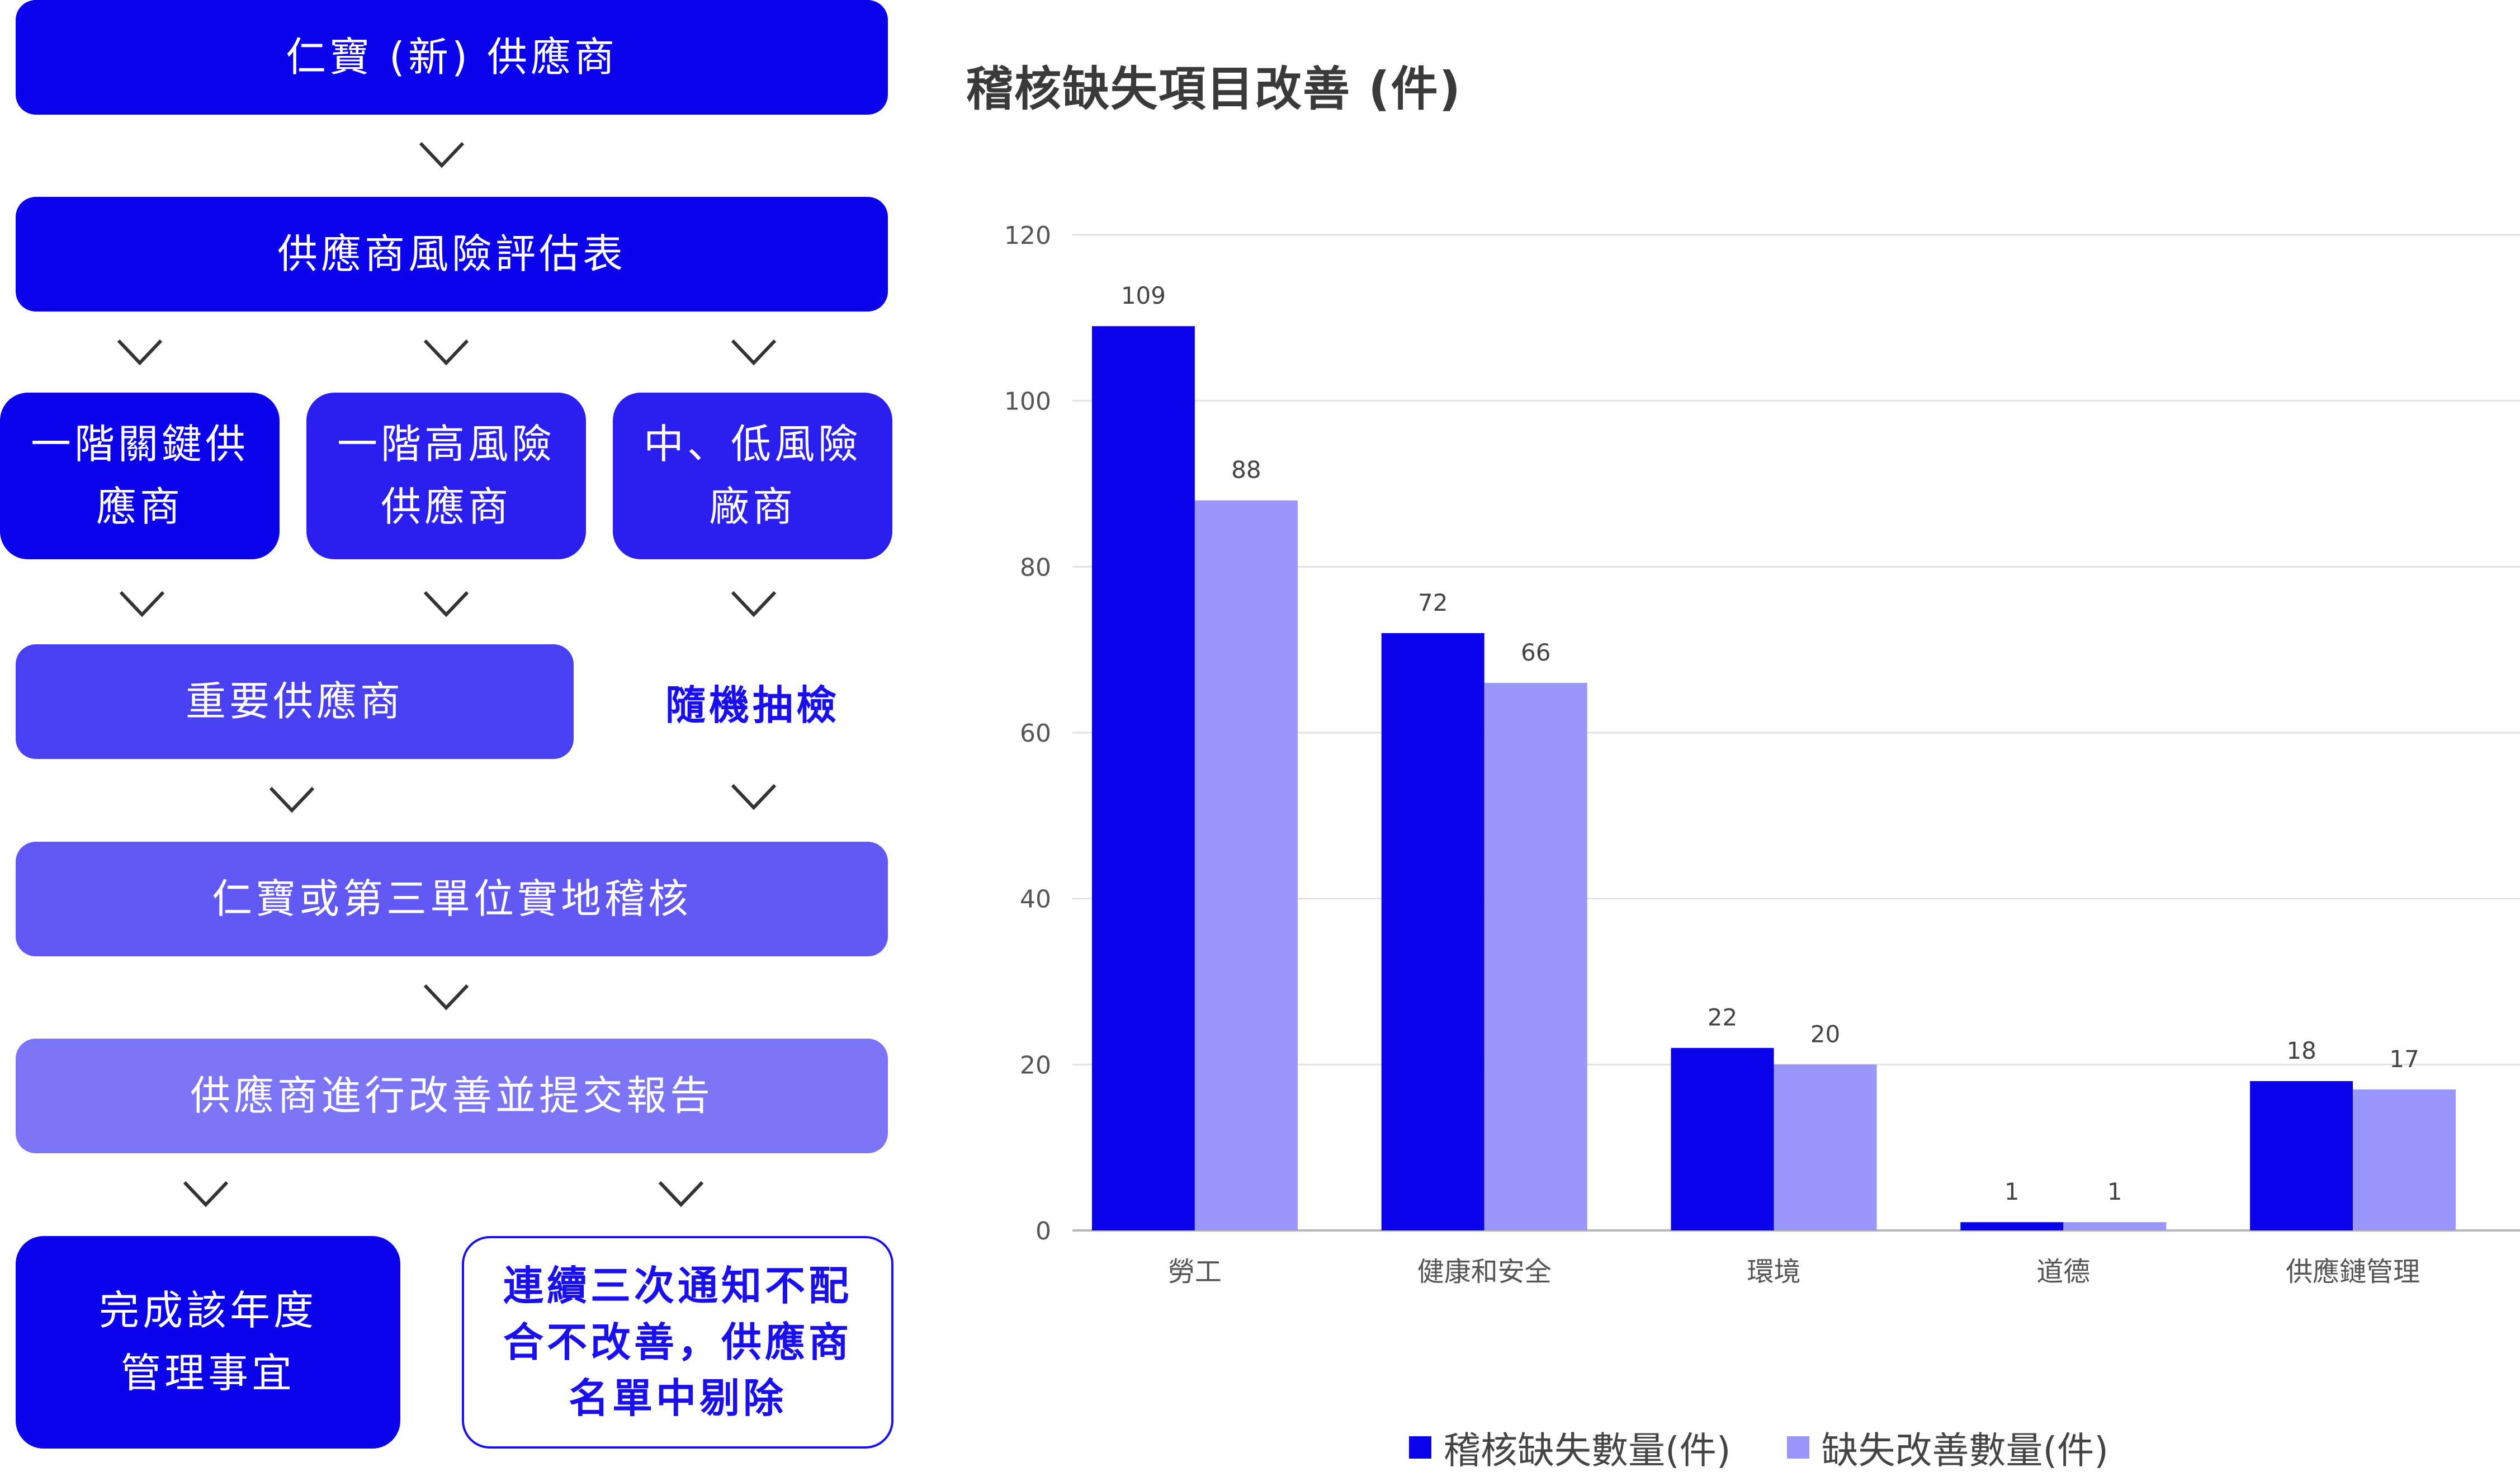  I want to click on flow-important-supplier-label: 重要供應商, so click(294, 701).